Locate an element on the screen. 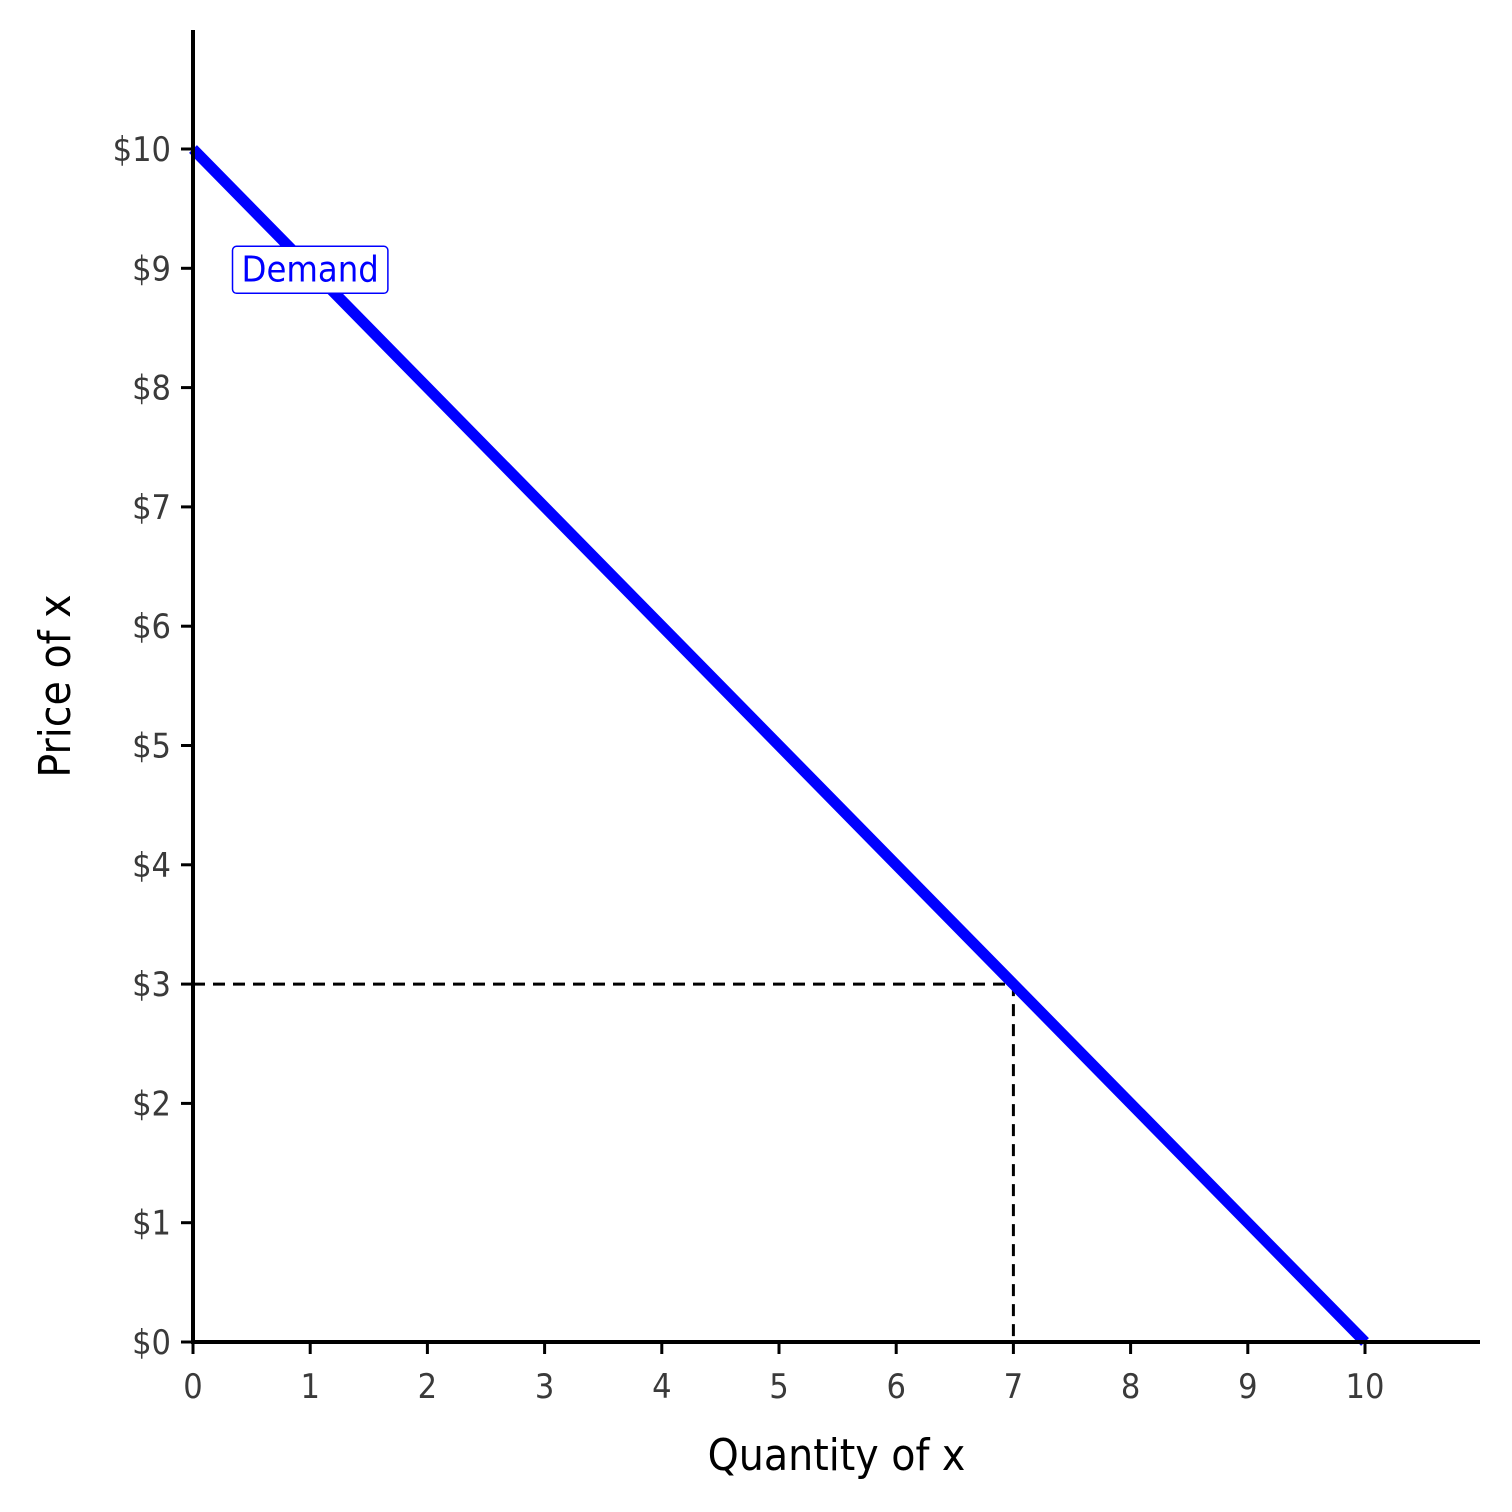  y-tick-label: $8 is located at coordinates (151, 389).